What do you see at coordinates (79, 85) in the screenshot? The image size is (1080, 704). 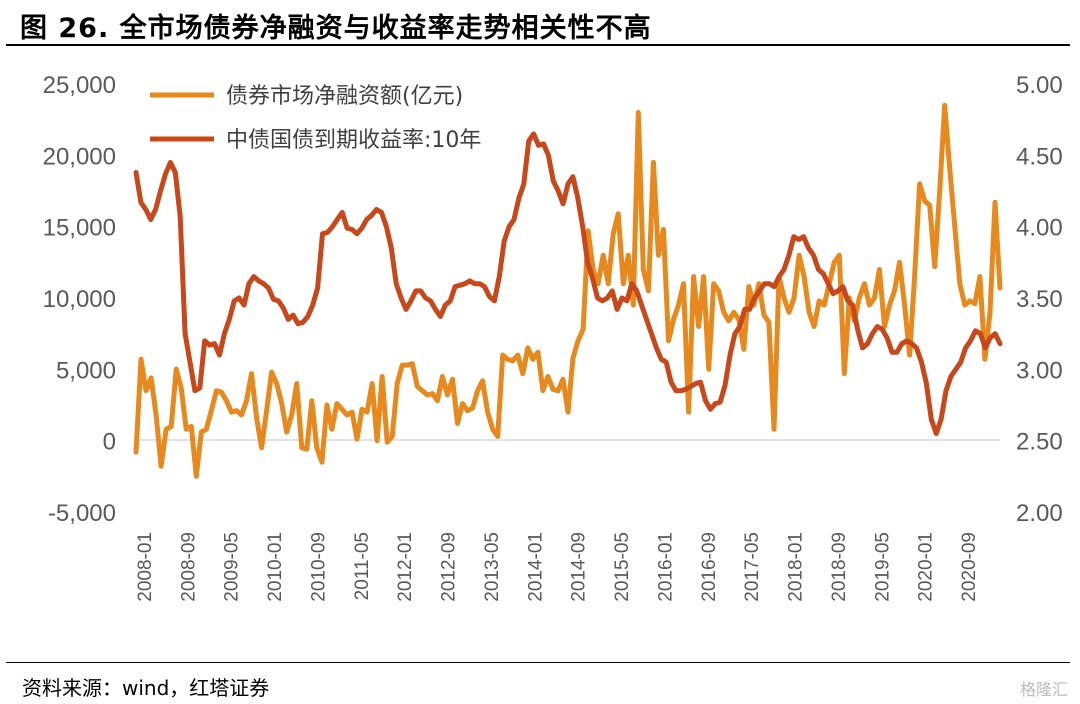 I see `y-left-tick-label: 25,000` at bounding box center [79, 85].